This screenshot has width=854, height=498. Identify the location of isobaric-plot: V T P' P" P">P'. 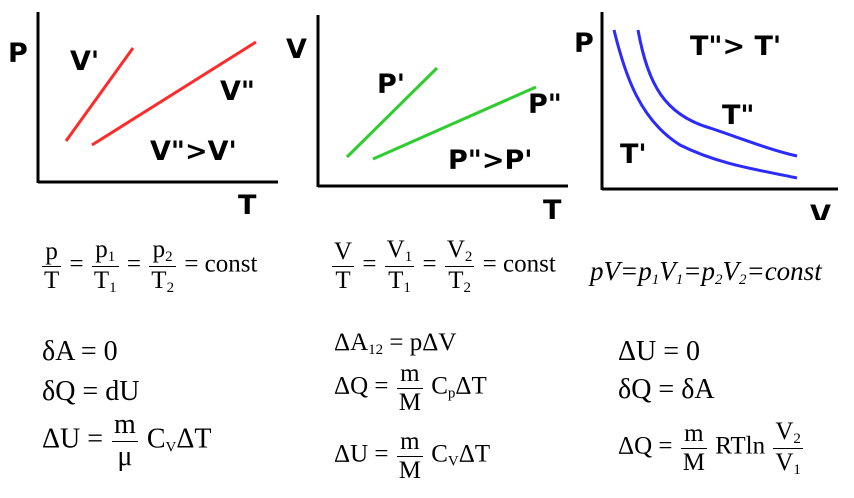
(427, 117).